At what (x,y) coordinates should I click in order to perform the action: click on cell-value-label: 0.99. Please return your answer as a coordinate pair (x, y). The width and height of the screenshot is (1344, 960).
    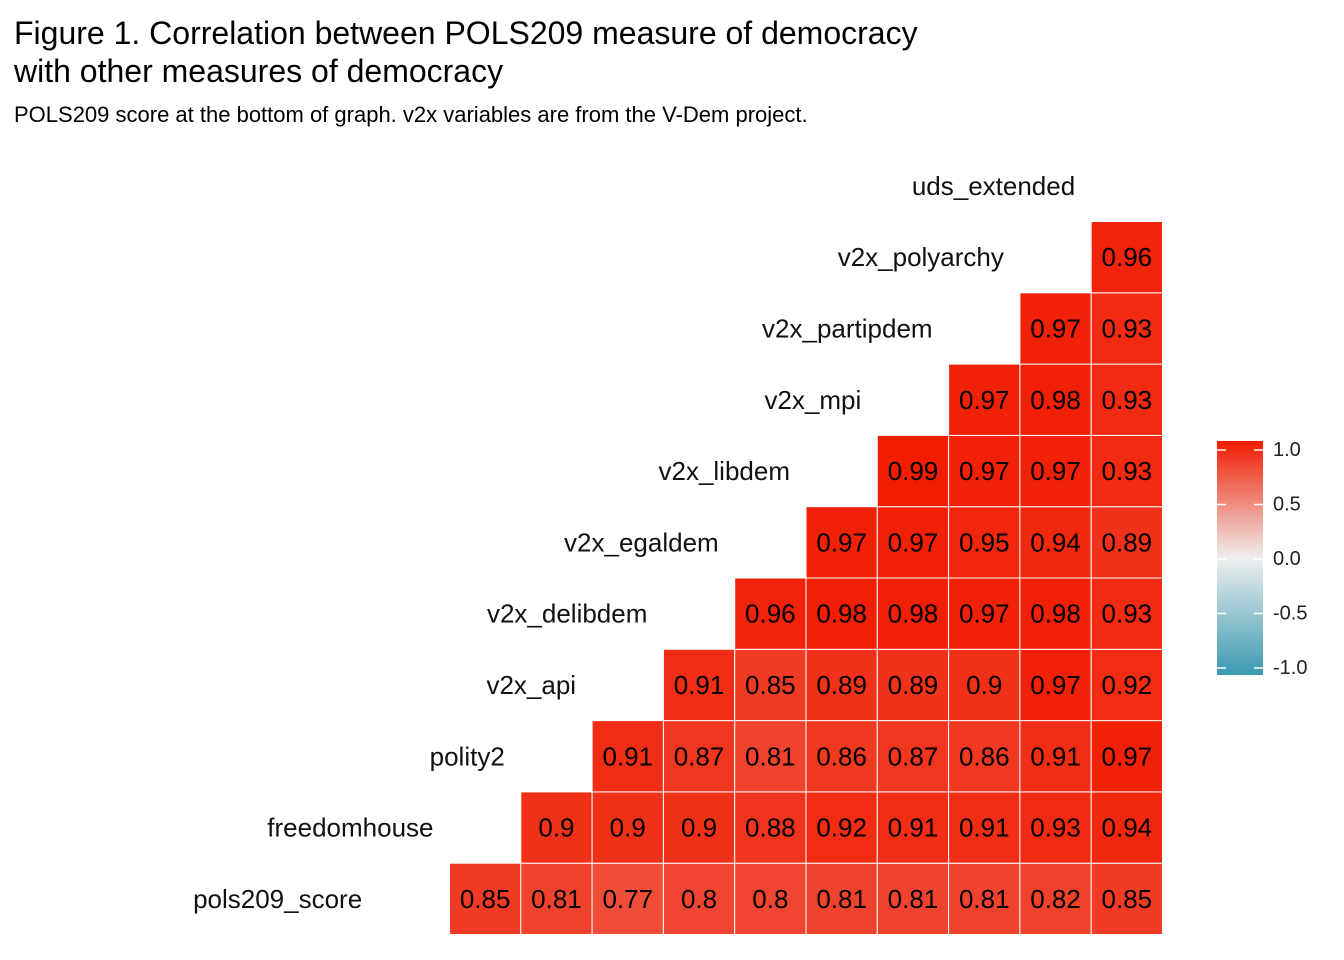
    Looking at the image, I should click on (913, 471).